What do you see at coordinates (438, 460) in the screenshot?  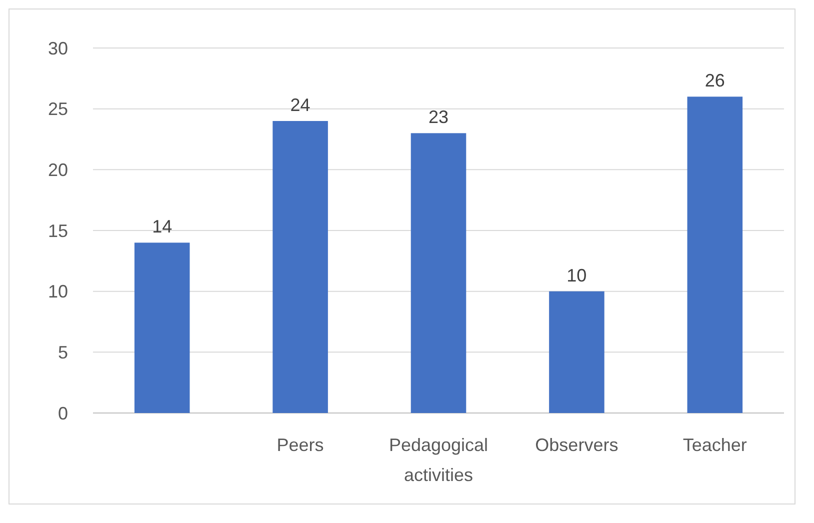 I see `x-tick-label: Pedagogical activities` at bounding box center [438, 460].